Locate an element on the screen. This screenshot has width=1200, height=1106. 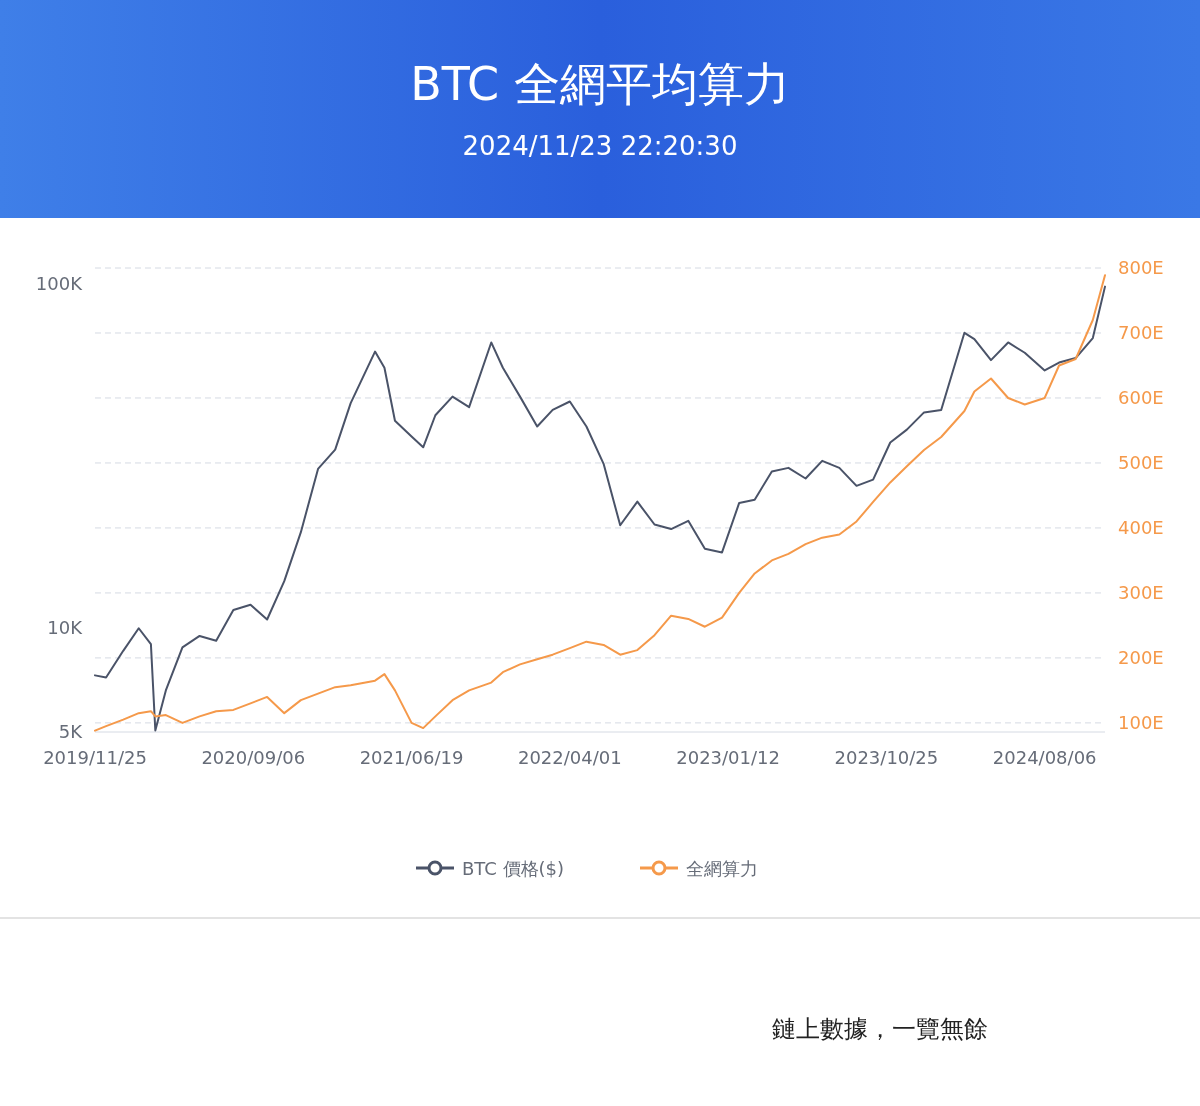
y2-tick-label: 200E is located at coordinates (1141, 657).